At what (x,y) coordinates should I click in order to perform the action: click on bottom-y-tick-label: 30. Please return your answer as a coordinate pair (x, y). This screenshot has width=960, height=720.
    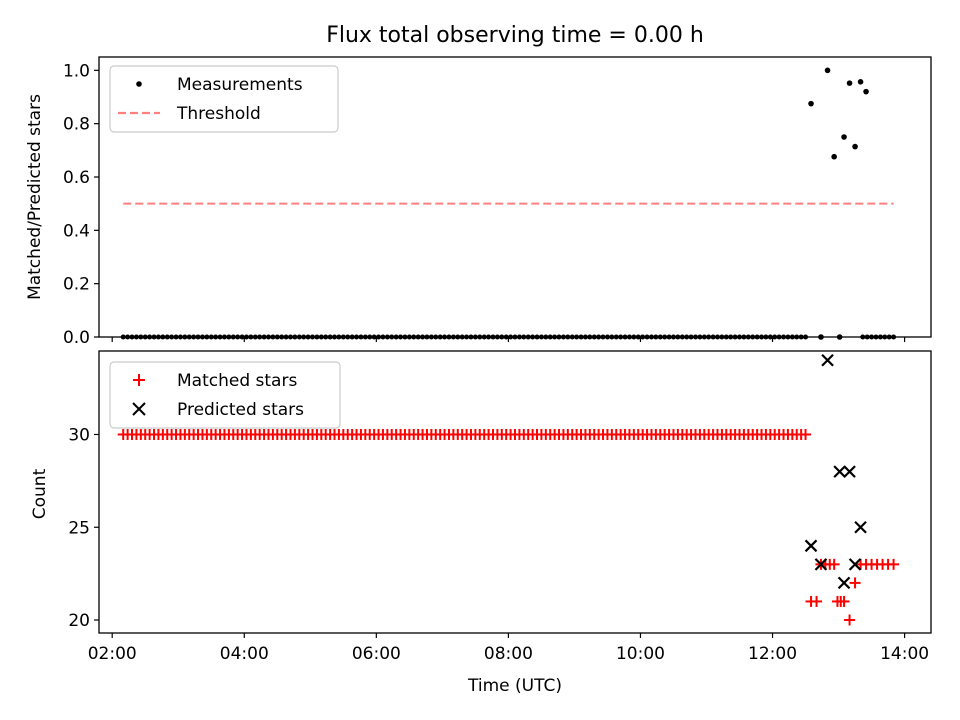
    Looking at the image, I should click on (79, 435).